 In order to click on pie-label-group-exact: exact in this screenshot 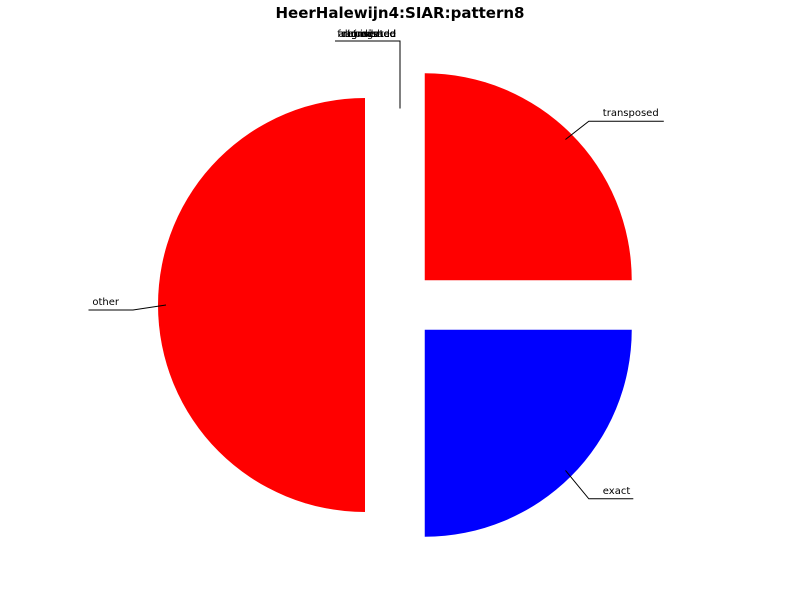, I will do `click(599, 485)`.